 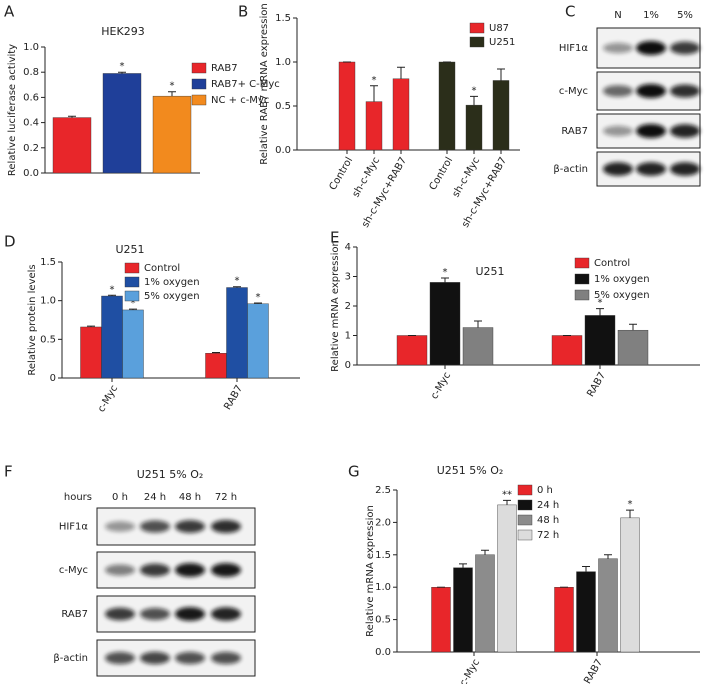 I want to click on y-tick-label: 2, so click(x=348, y=306).